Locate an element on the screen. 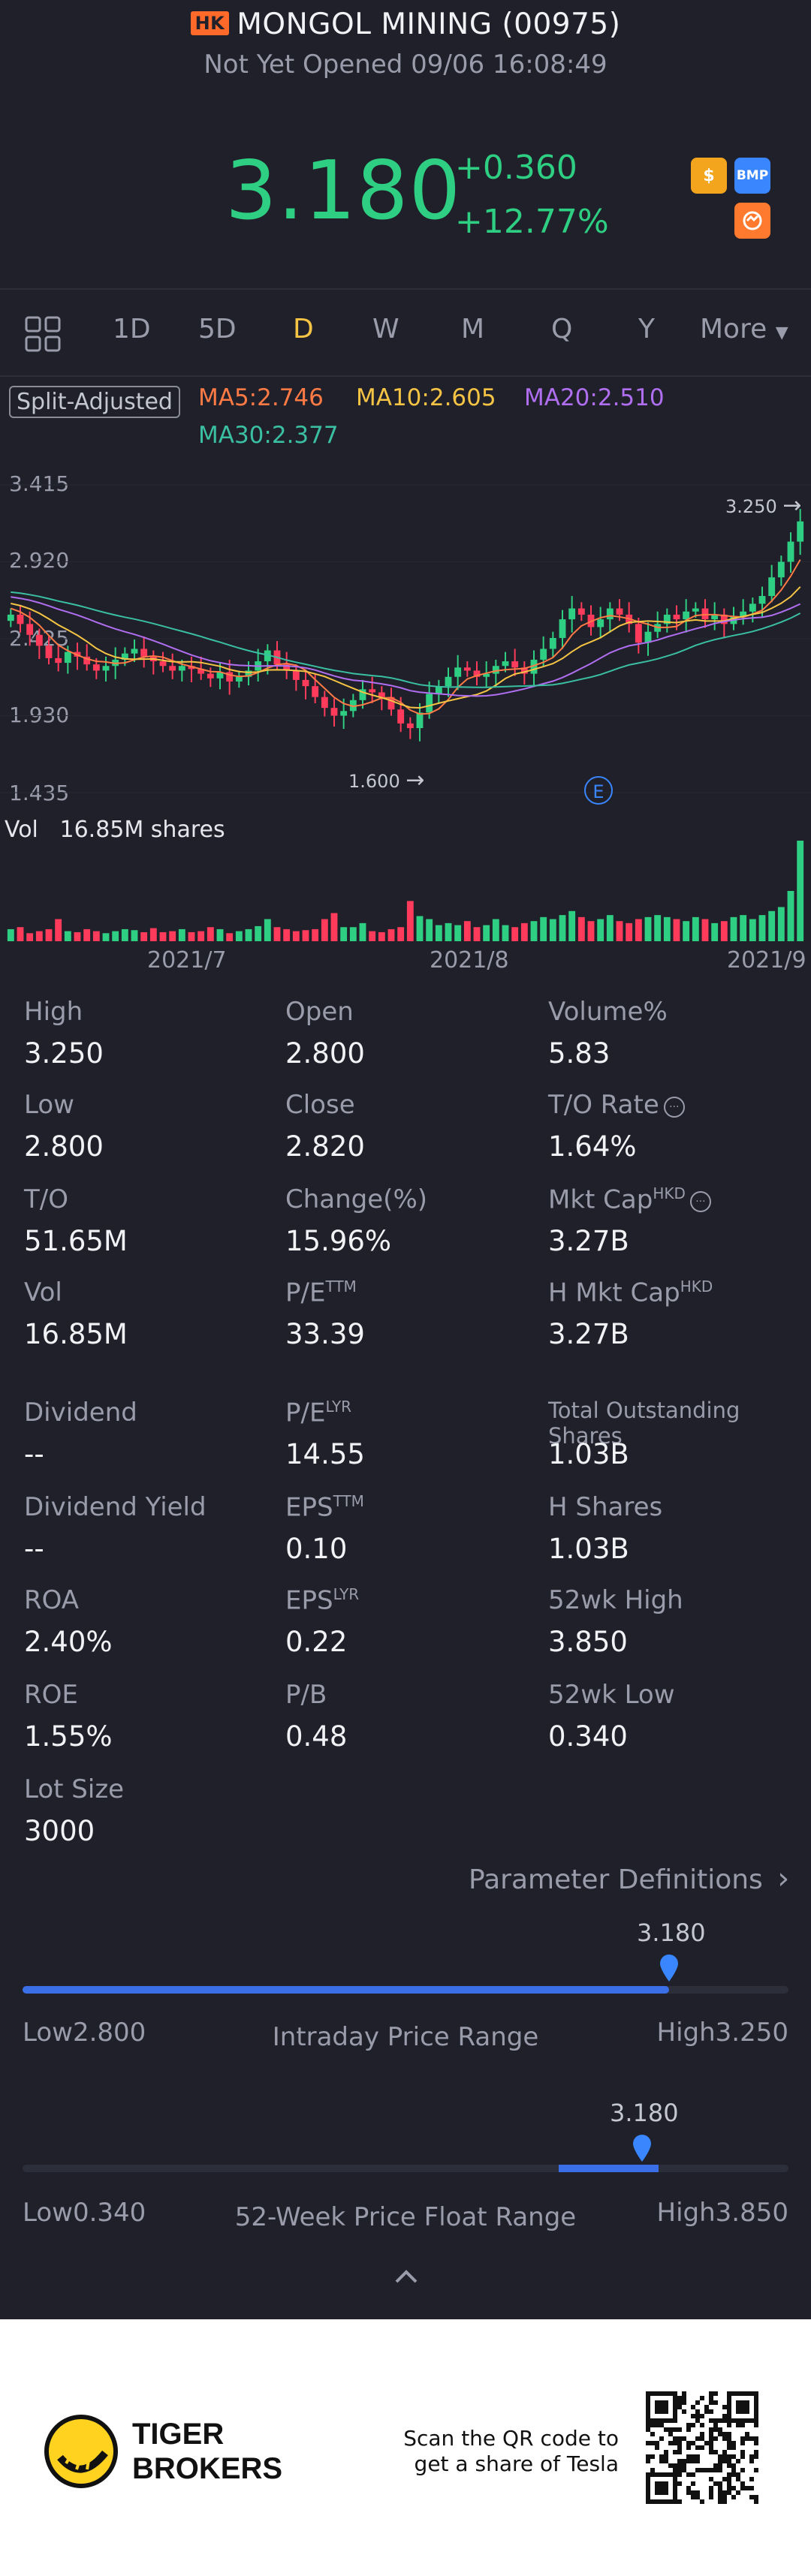  qr-code is located at coordinates (702, 2447).